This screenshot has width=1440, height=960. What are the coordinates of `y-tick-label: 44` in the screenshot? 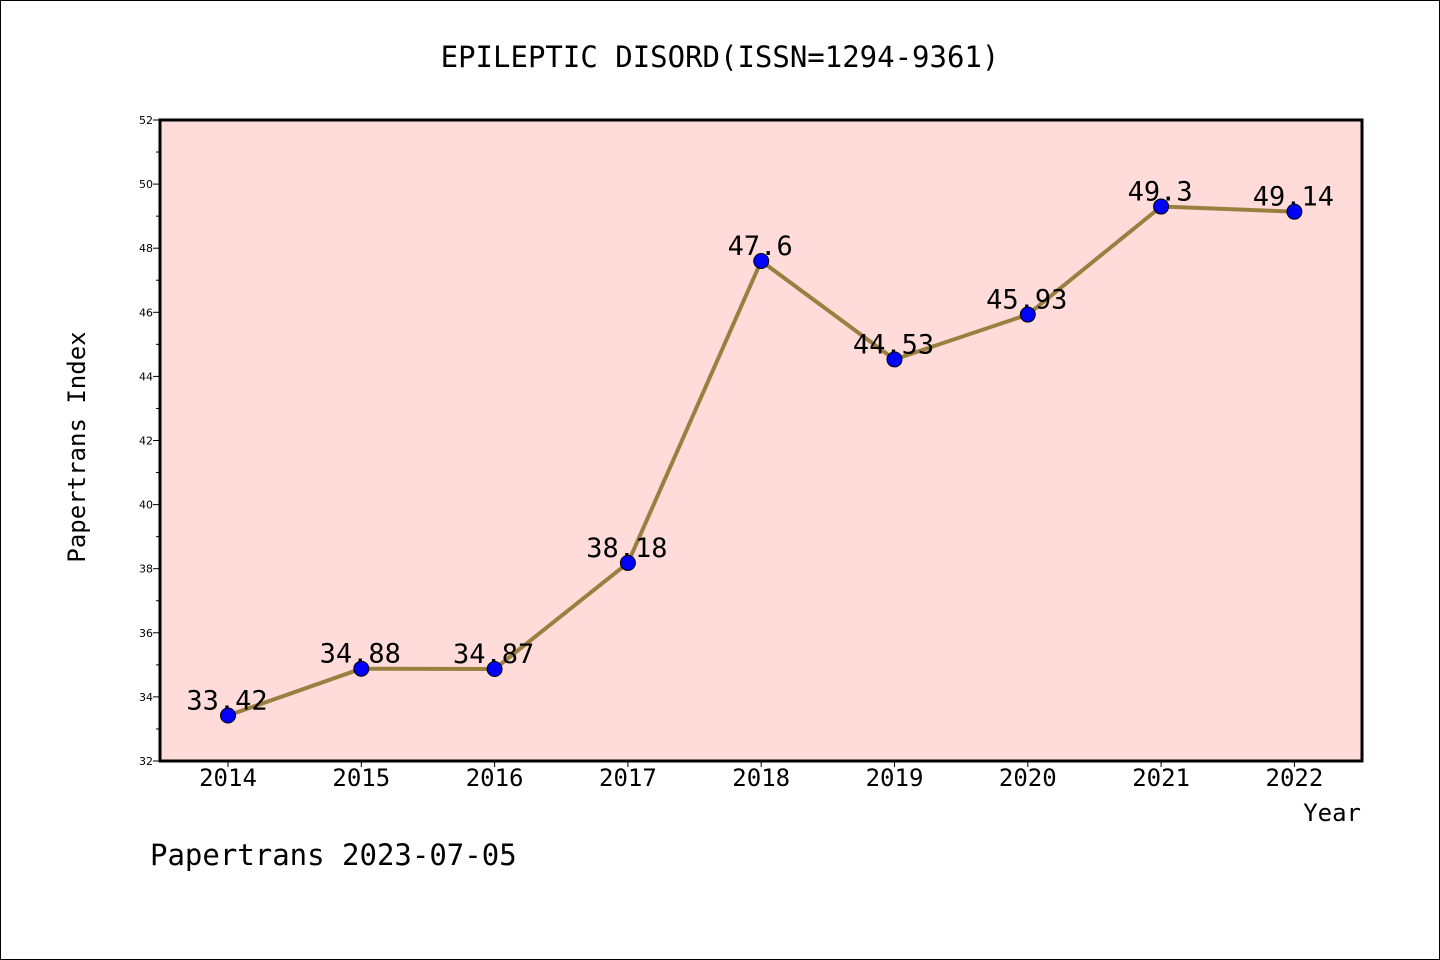 It's located at (146, 376).